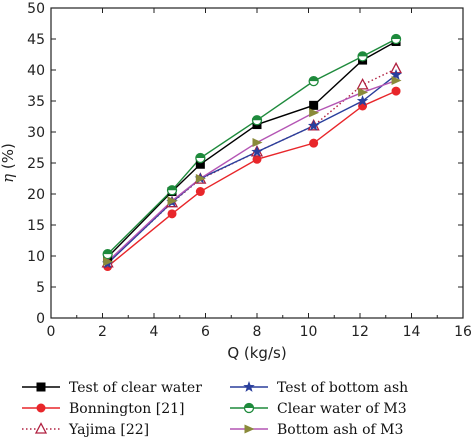 The image size is (474, 438). I want to click on legend-entry: Bonnington [21], so click(103, 409).